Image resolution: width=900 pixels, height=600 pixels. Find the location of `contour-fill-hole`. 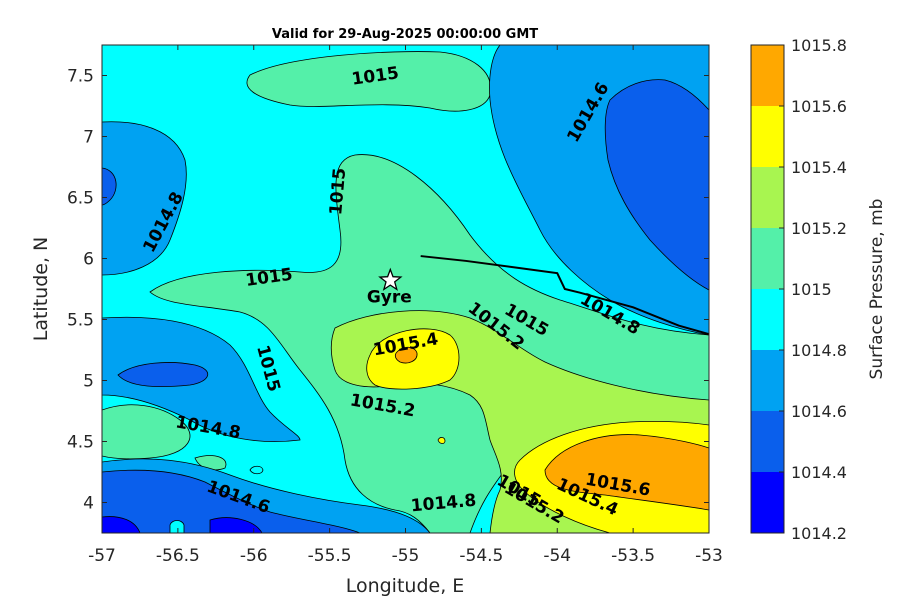

contour-fill-hole is located at coordinates (256, 470).